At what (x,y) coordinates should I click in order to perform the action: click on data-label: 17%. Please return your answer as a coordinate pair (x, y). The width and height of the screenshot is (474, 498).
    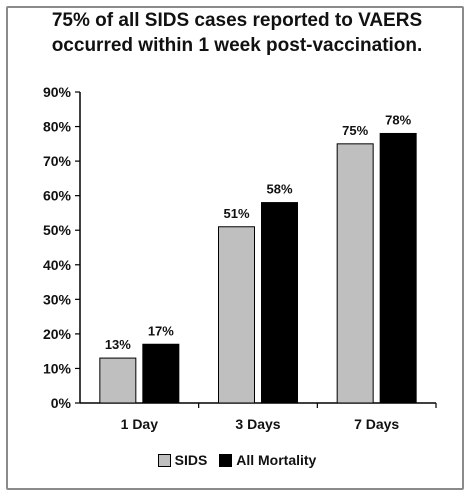
    Looking at the image, I should click on (161, 330).